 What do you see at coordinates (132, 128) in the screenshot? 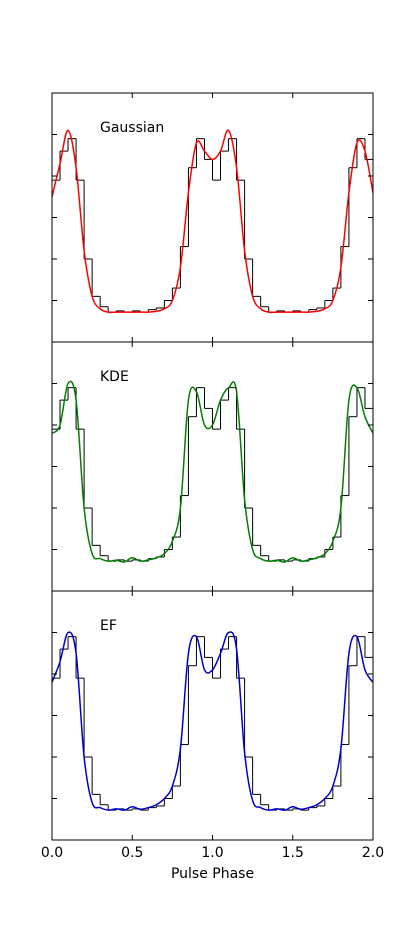
I see `panel-label: Gaussian` at bounding box center [132, 128].